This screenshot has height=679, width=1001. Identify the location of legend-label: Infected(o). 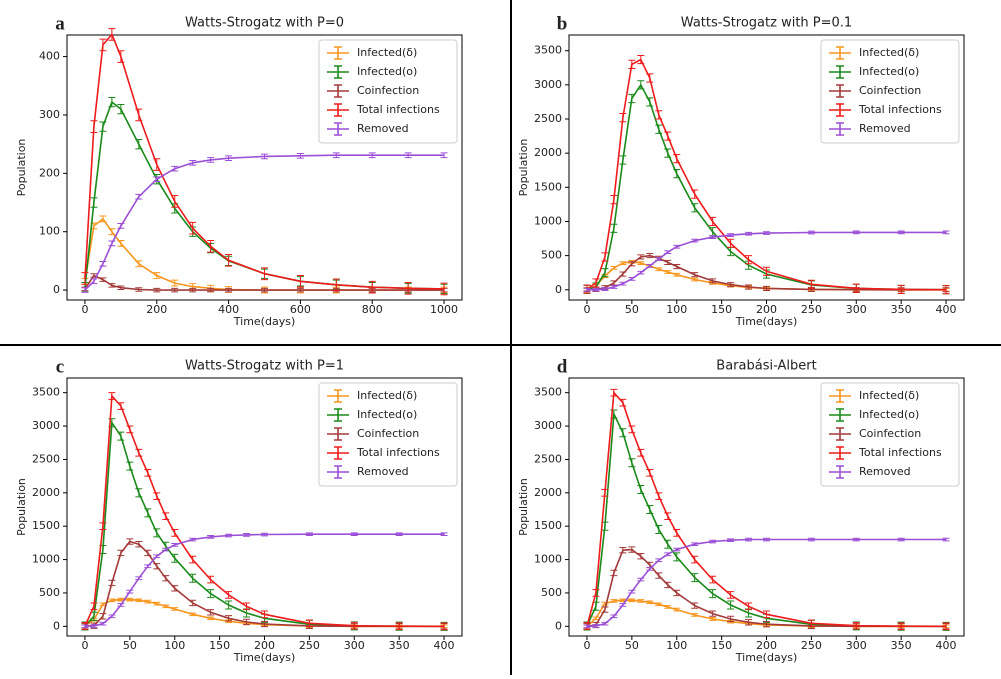
(387, 71).